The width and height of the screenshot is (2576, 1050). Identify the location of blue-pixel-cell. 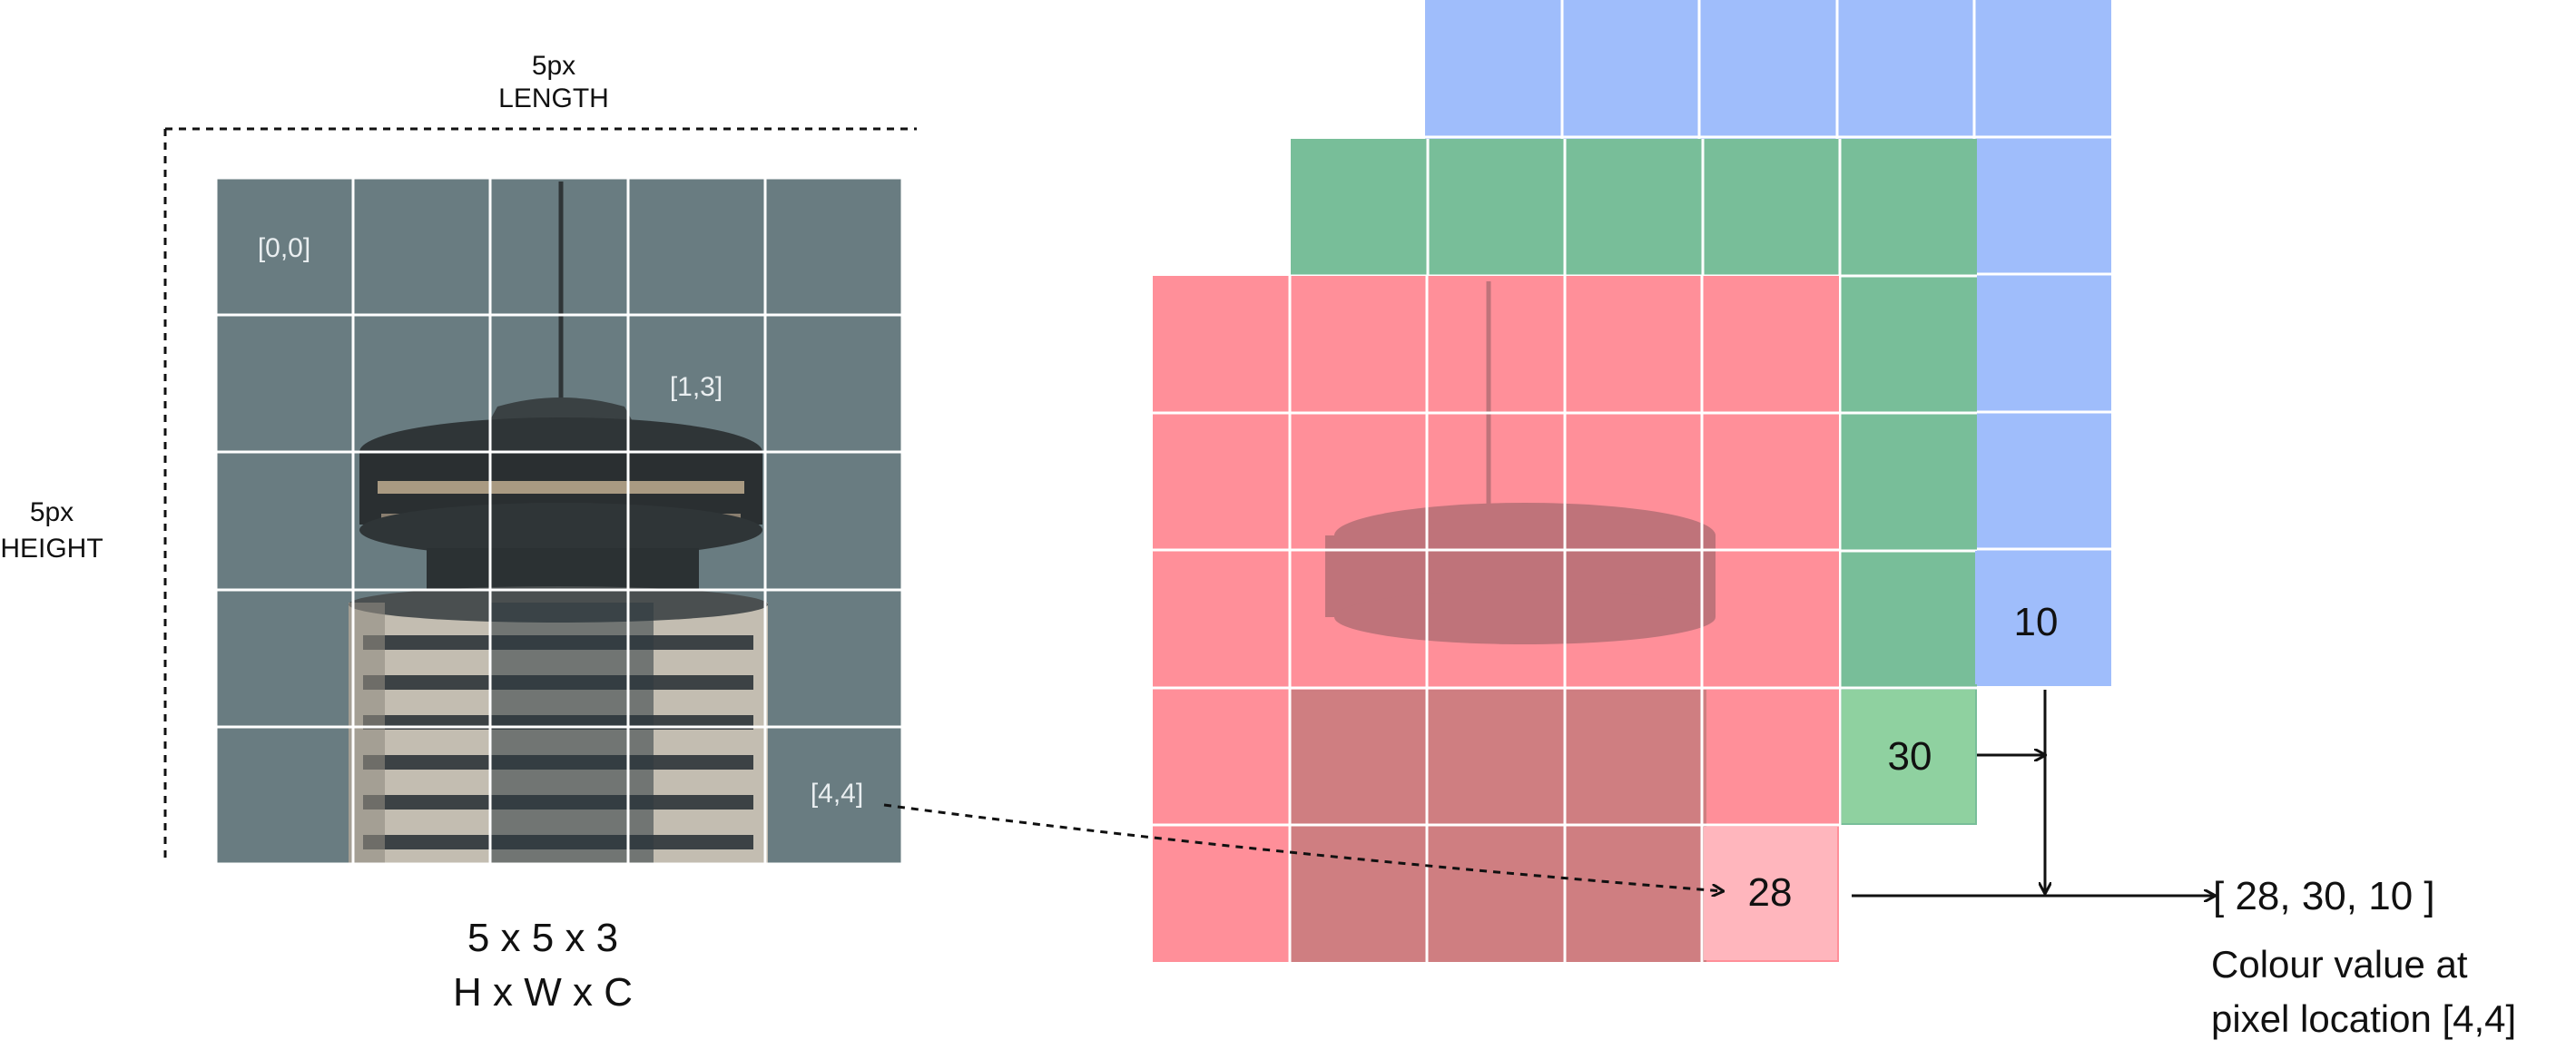
(2042, 617).